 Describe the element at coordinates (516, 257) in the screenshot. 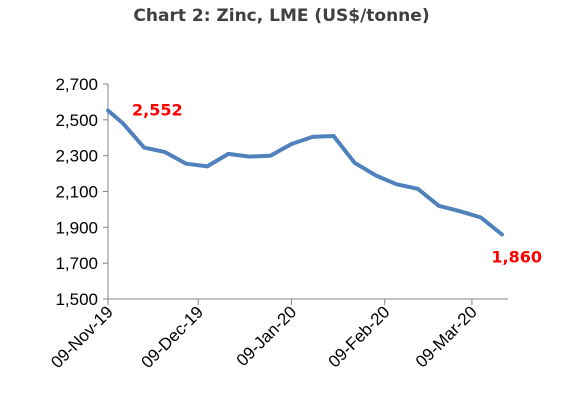

I see `data-label: 1,860` at that location.